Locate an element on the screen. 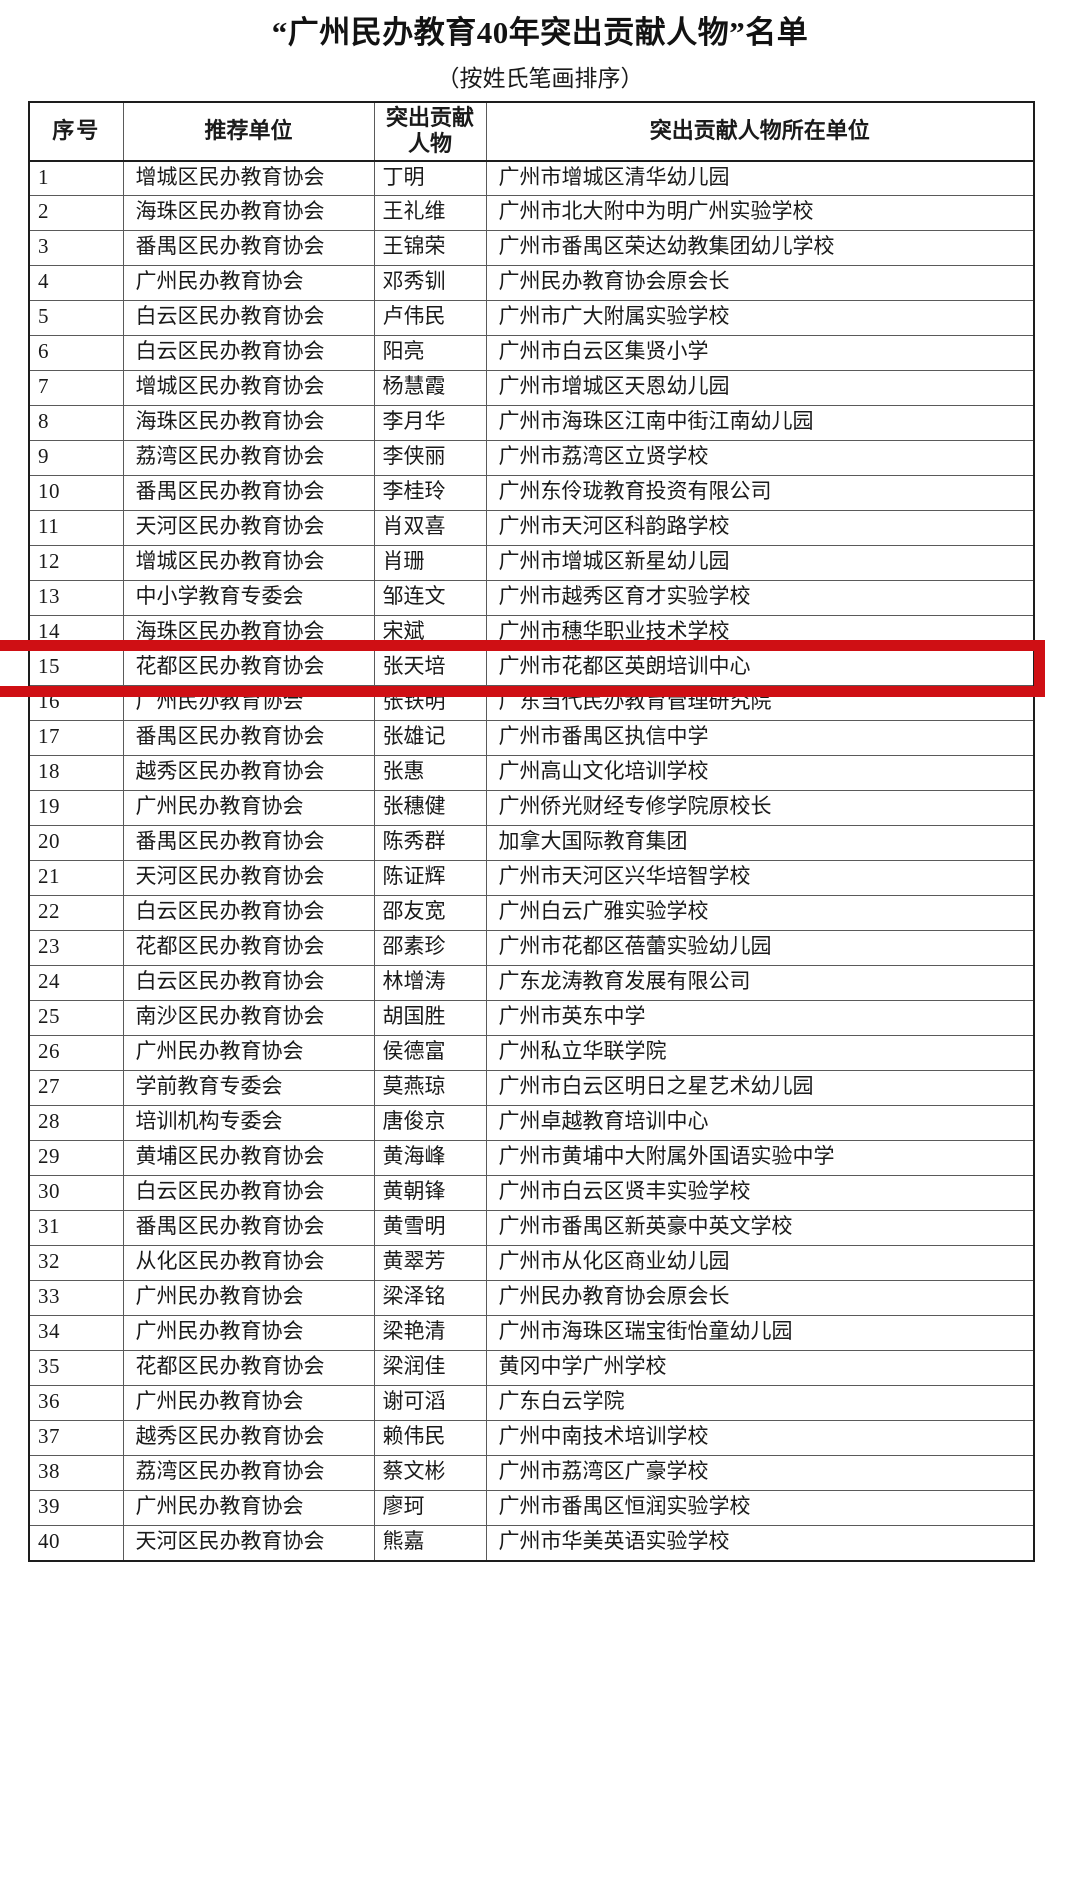  cell-organization: 广东白云学院 is located at coordinates (760, 1403).